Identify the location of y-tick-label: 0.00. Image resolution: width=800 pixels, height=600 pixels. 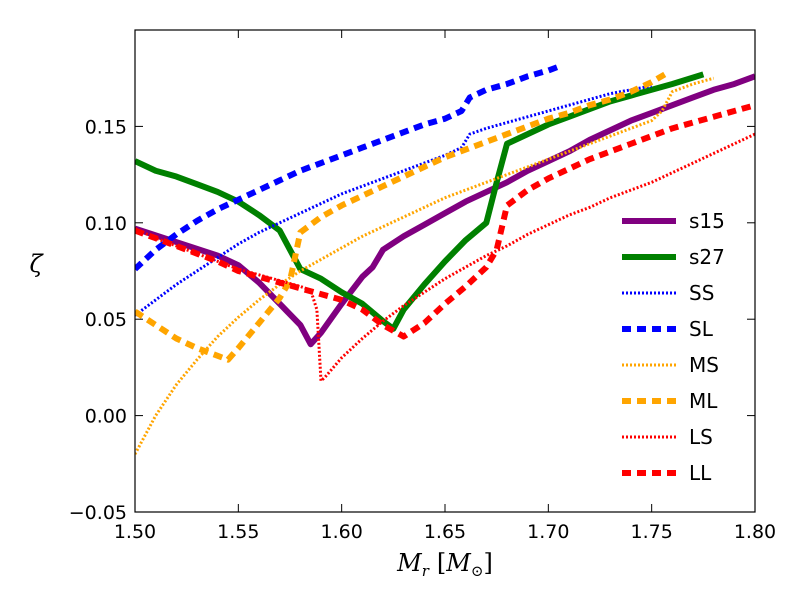
(106, 417).